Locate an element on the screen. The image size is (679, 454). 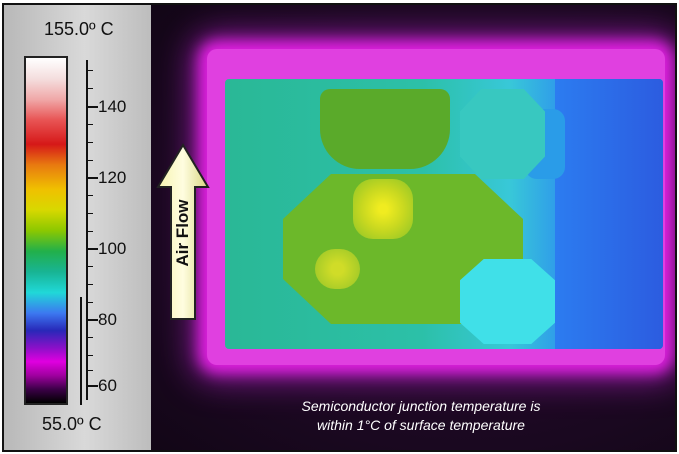
air-flow-label: Air Flow is located at coordinates (182, 233).